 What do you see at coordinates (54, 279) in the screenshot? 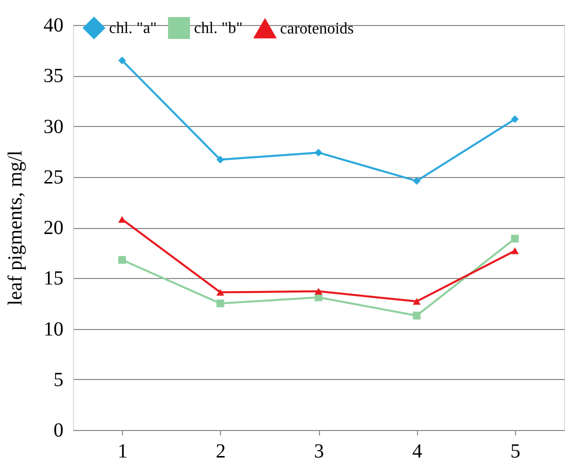
I see `y-tick-label: 15` at bounding box center [54, 279].